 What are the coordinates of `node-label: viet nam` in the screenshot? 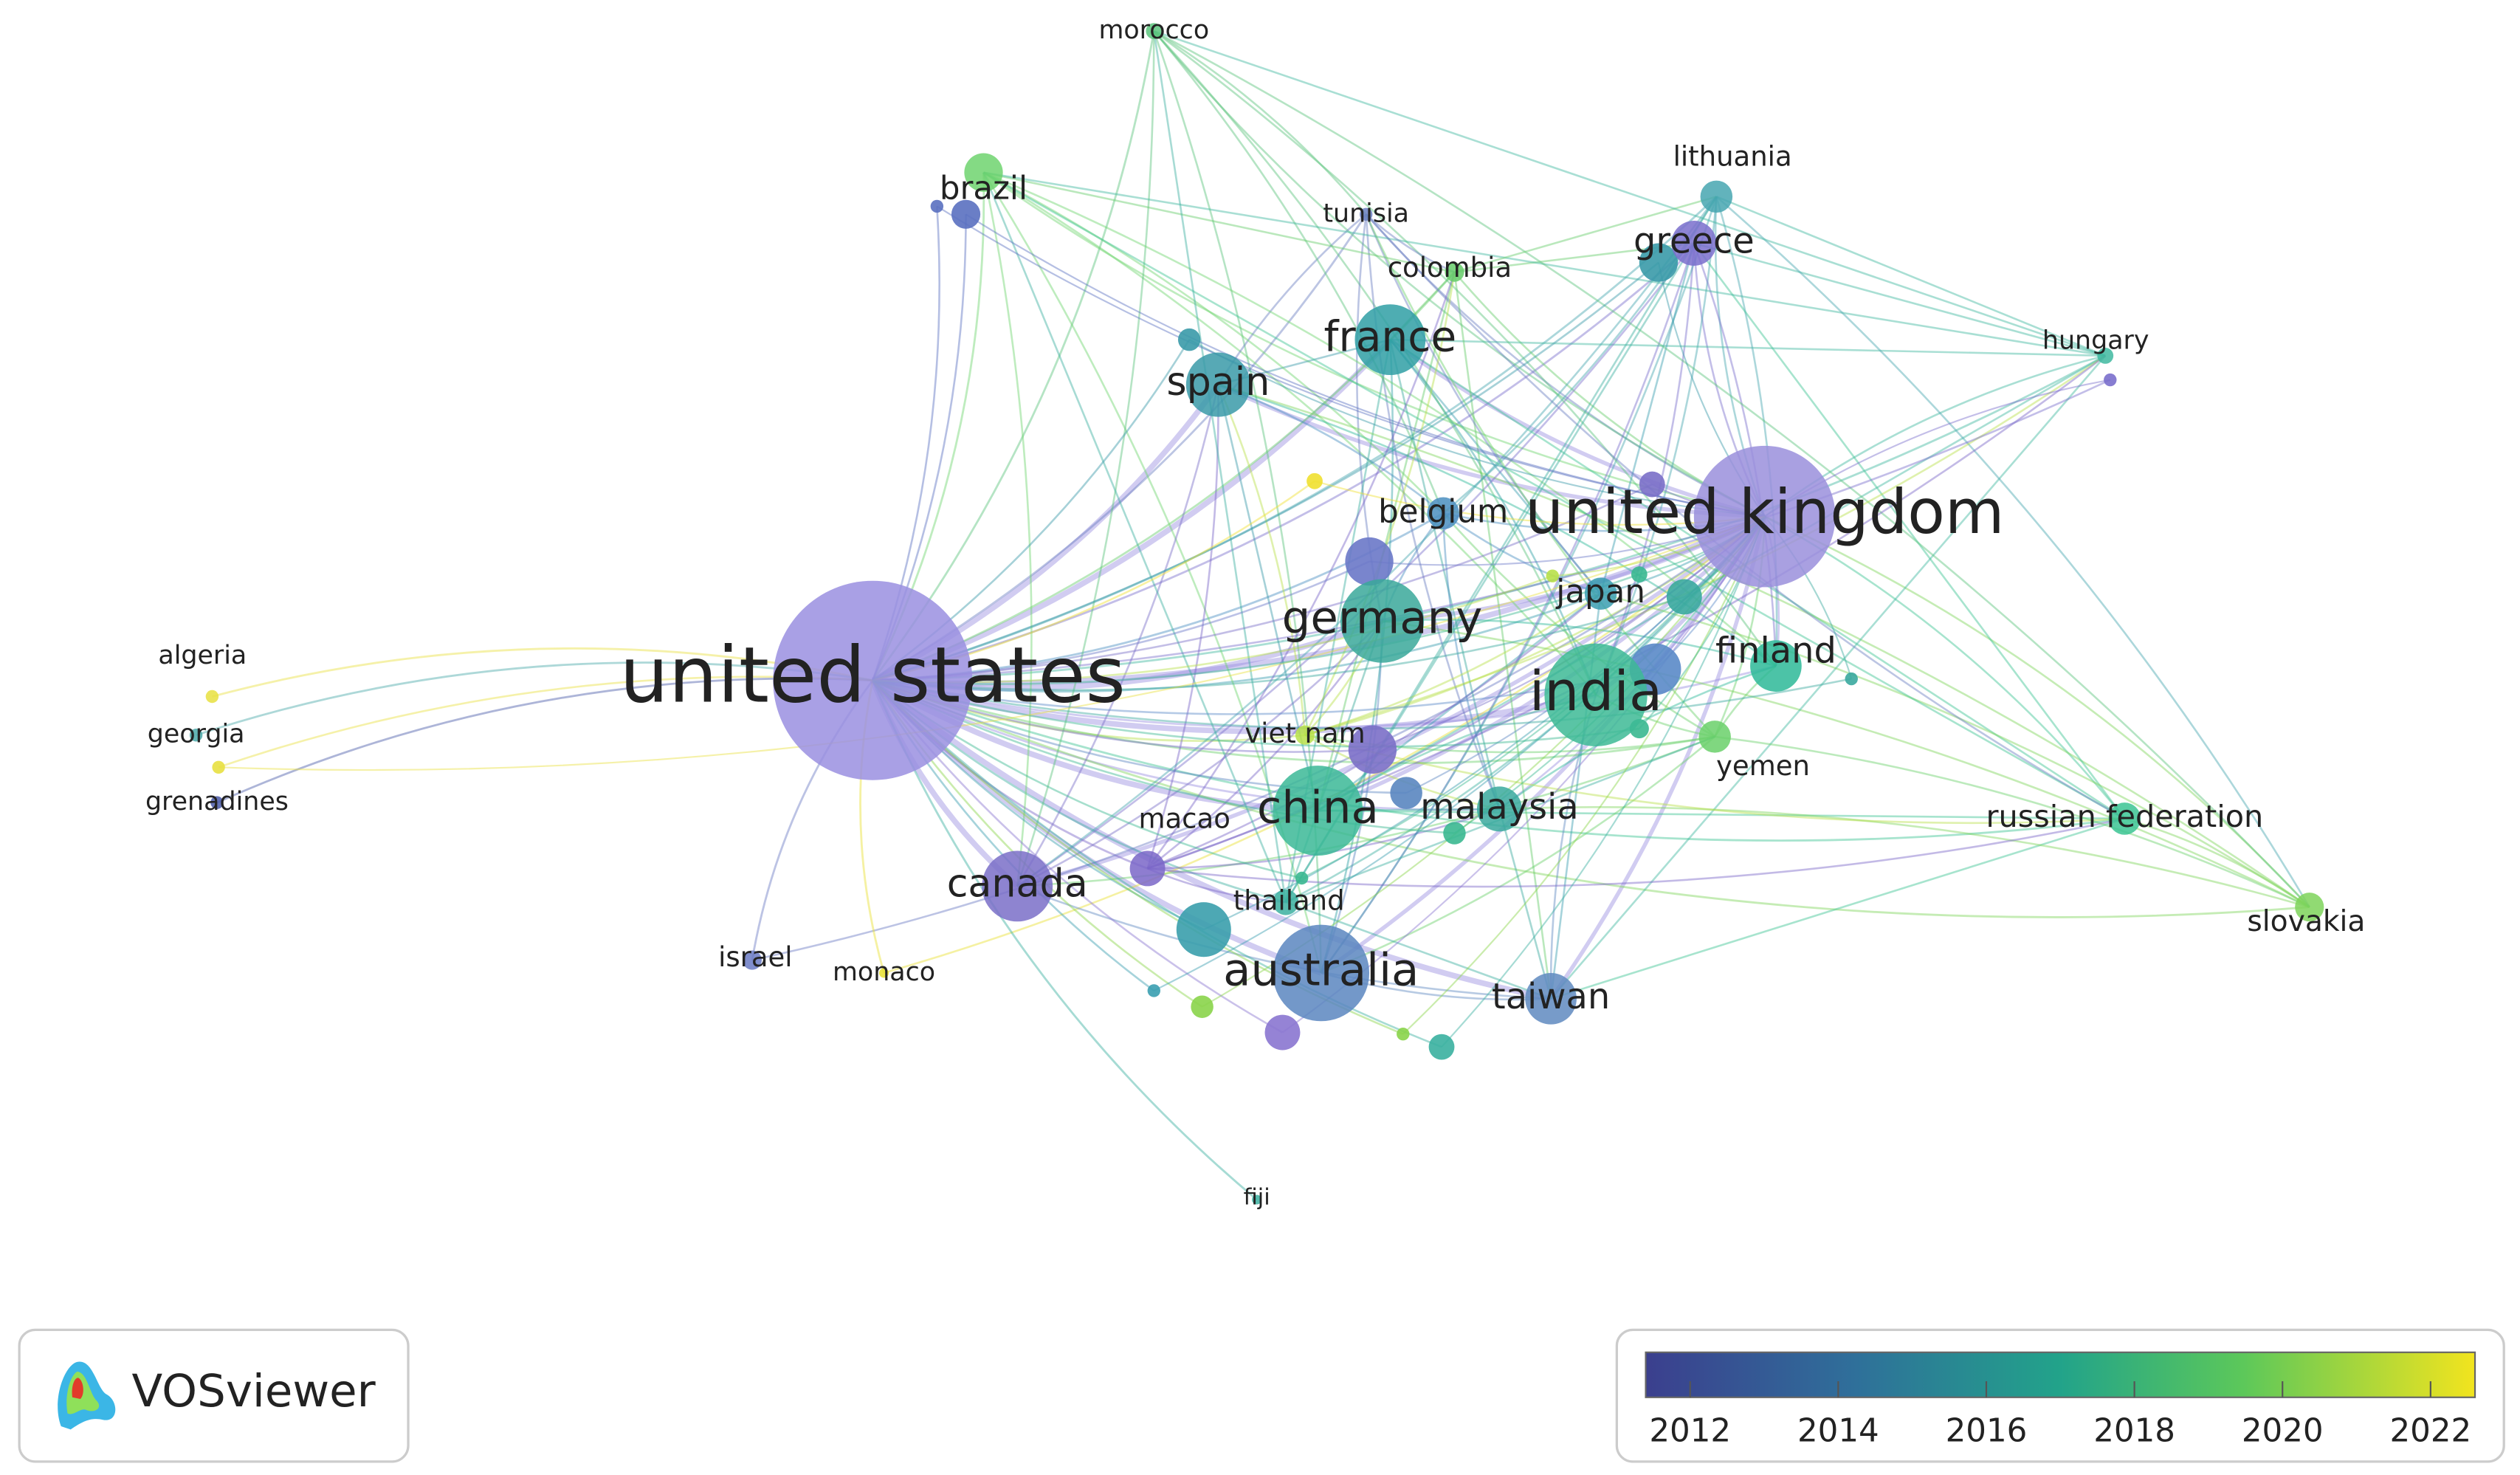 It's located at (1304, 733).